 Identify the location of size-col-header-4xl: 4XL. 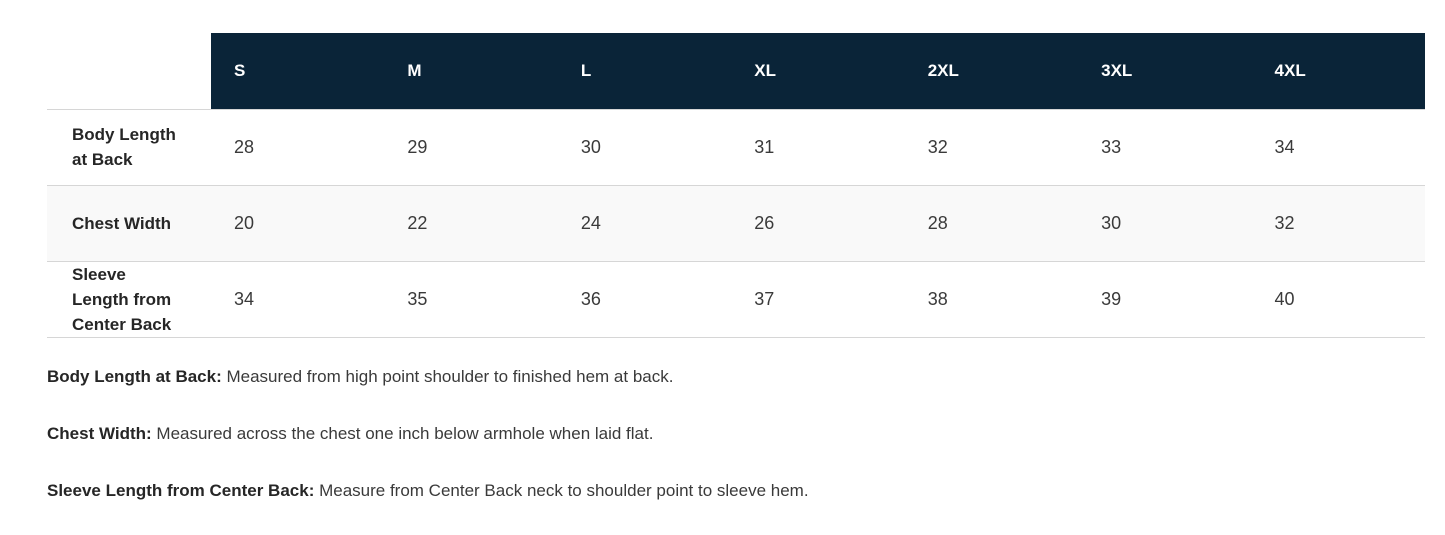
(1338, 71).